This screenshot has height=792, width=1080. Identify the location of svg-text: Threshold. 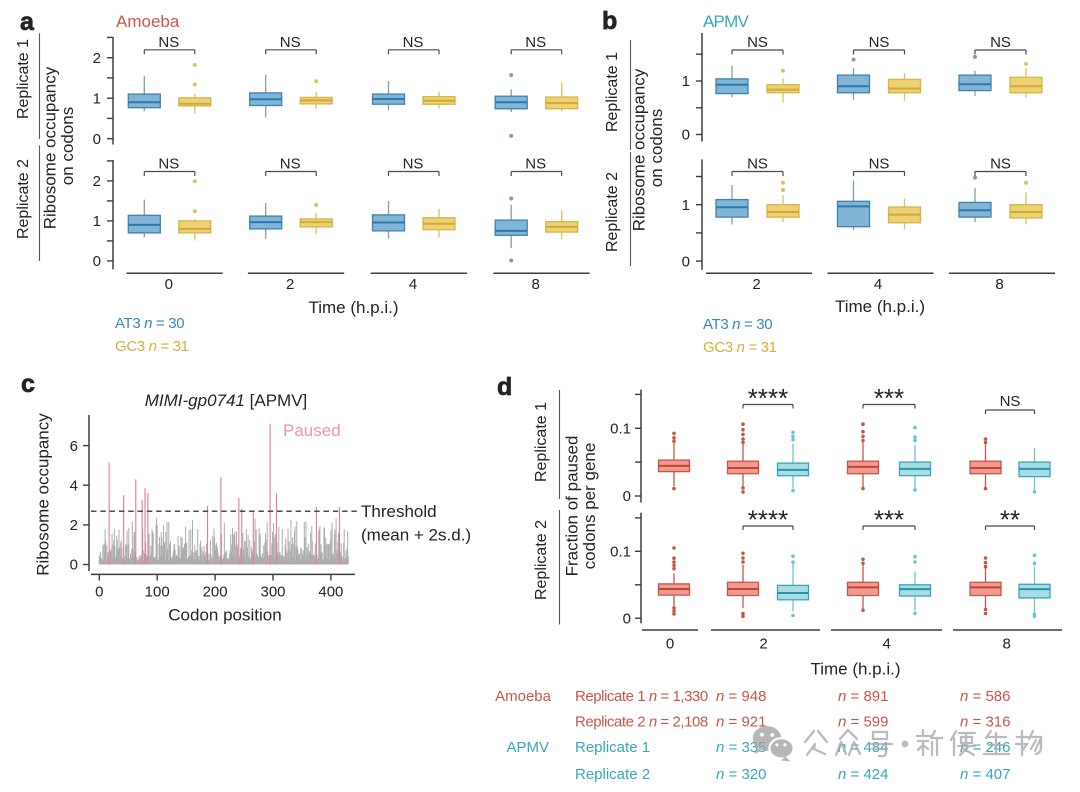
(399, 511).